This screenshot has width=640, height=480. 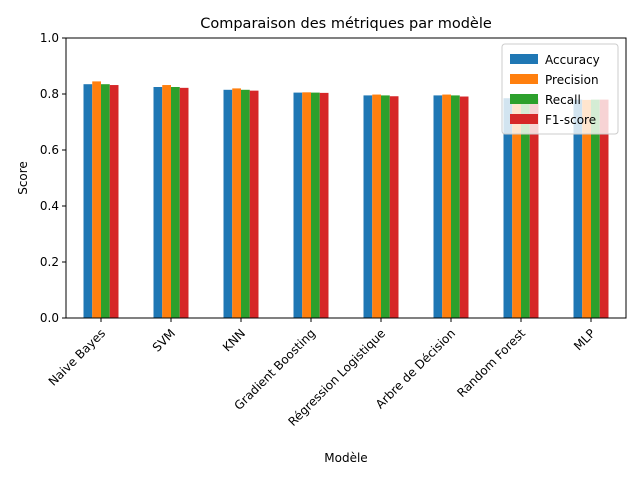 What do you see at coordinates (53, 178) in the screenshot?
I see `y-axis: 0.0 0.2 0.4 0.6 0.8 1.0` at bounding box center [53, 178].